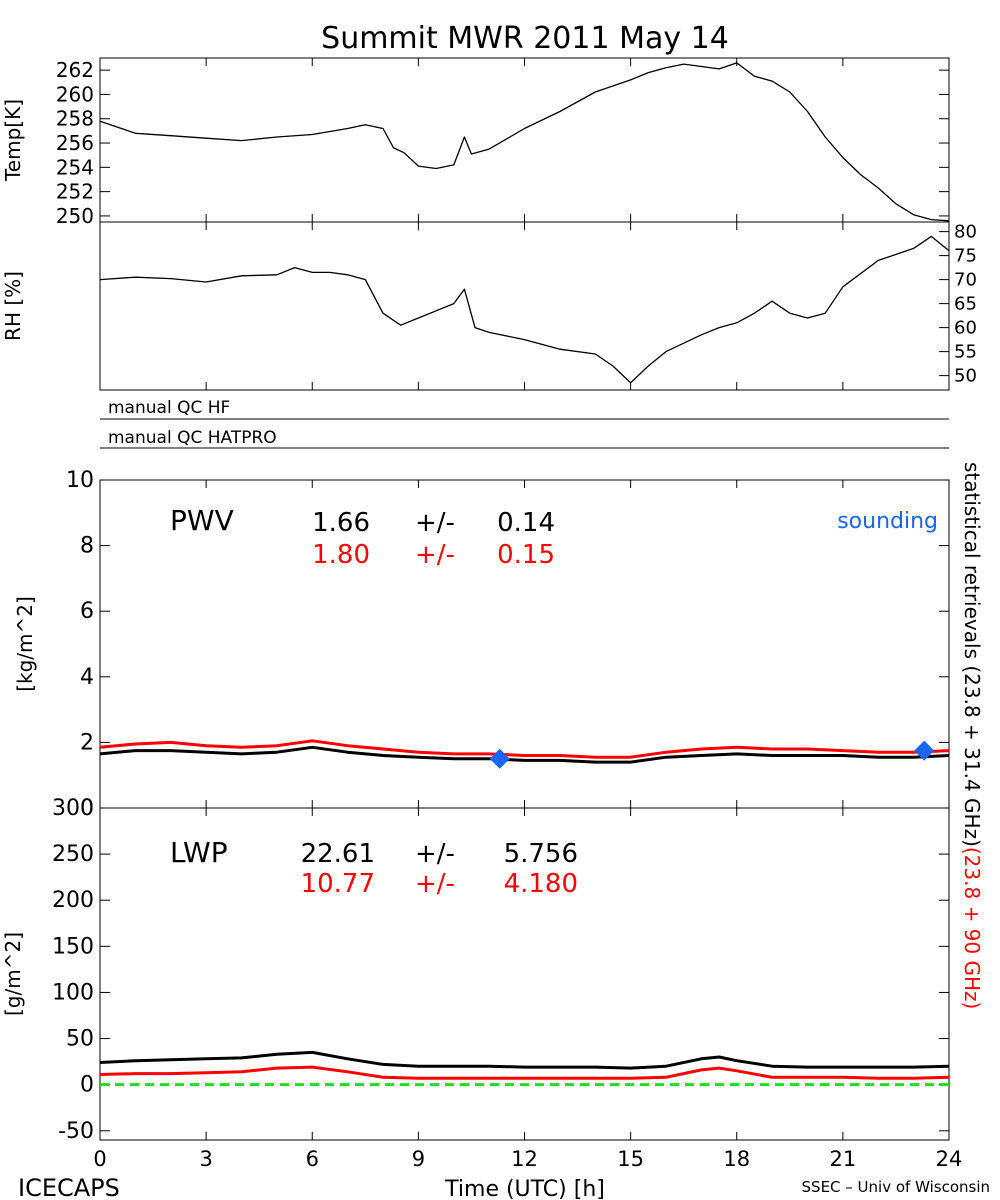 The width and height of the screenshot is (1000, 1200). Describe the element at coordinates (541, 884) in the screenshot. I see `lwp-stat-err: 4.180` at that location.